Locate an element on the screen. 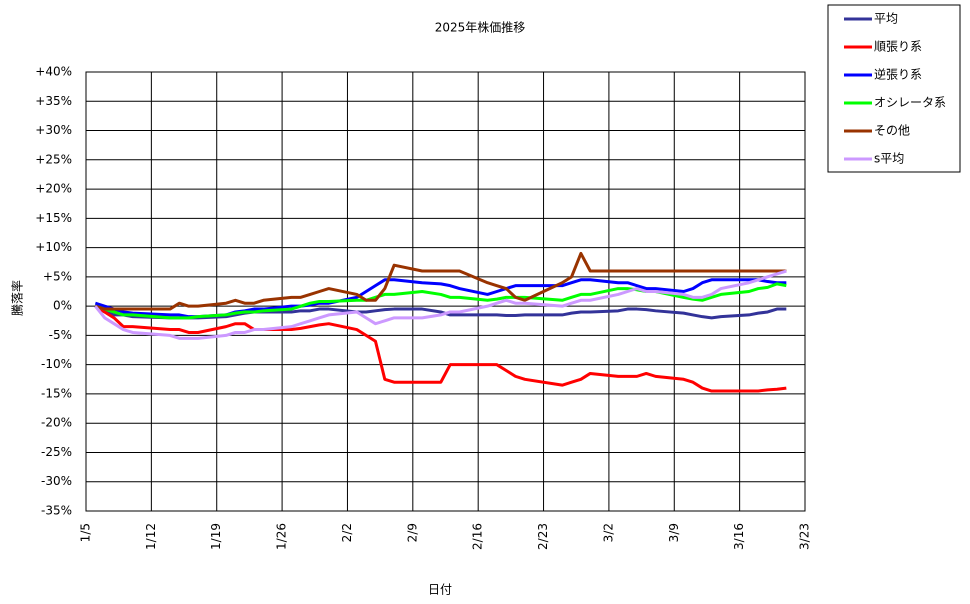 Image resolution: width=970 pixels, height=604 pixels. y-tick-label: -30% is located at coordinates (56, 481).